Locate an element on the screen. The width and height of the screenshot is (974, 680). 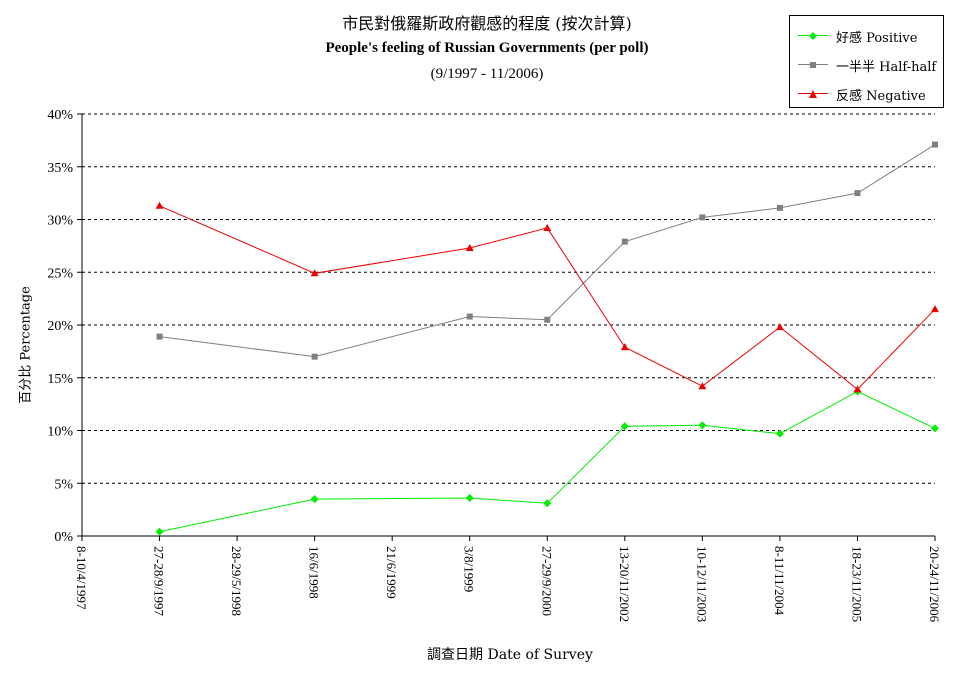
x-tick-label: 13-20/11/2002 is located at coordinates (624, 584).